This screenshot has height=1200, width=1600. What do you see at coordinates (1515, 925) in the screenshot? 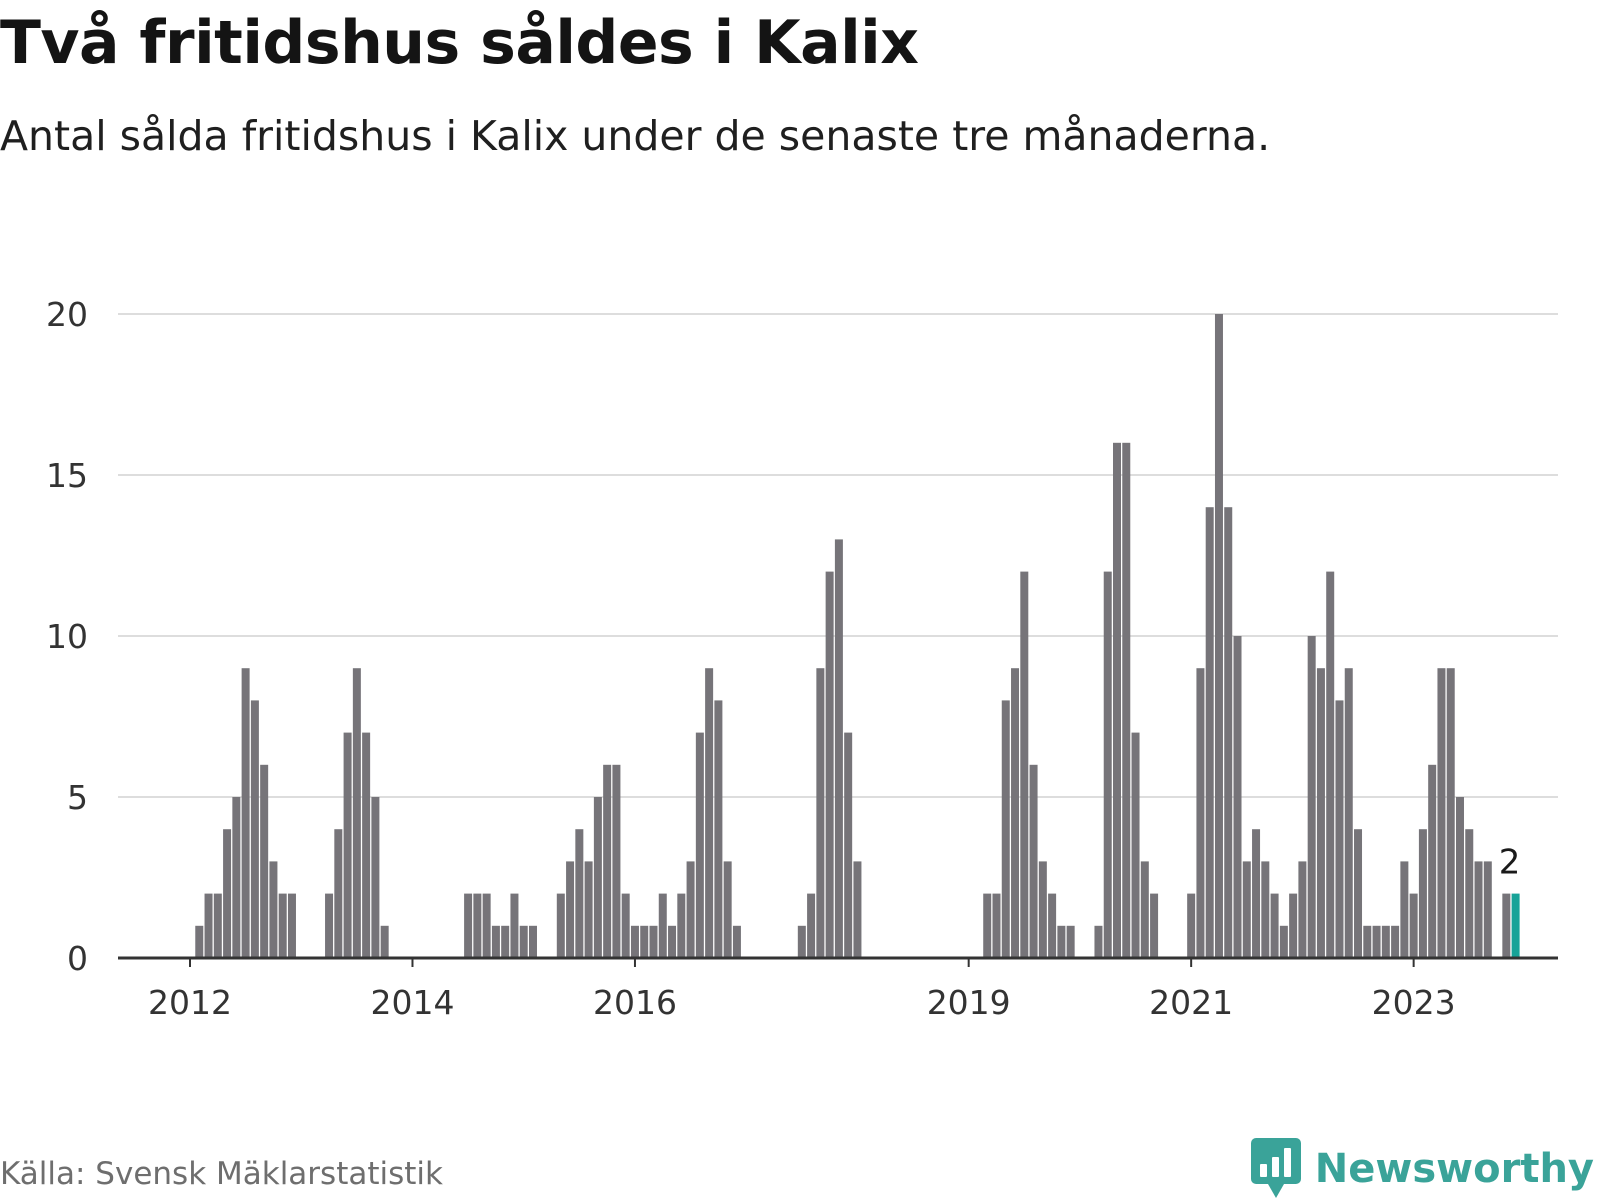
I see `bar-highlight` at bounding box center [1515, 925].